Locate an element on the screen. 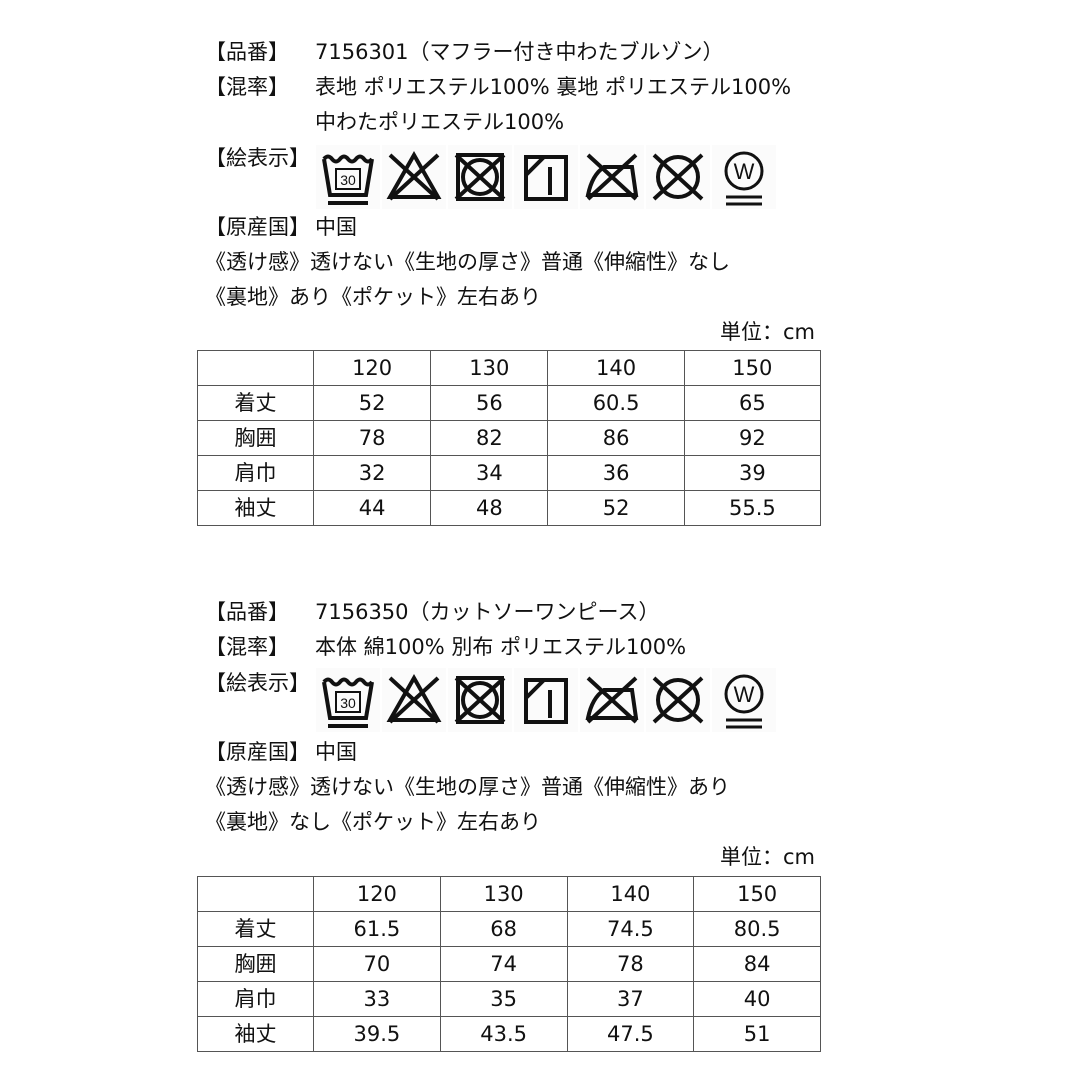  table-row: 着丈 61.5 68 74.5 80.5 is located at coordinates (509, 929).